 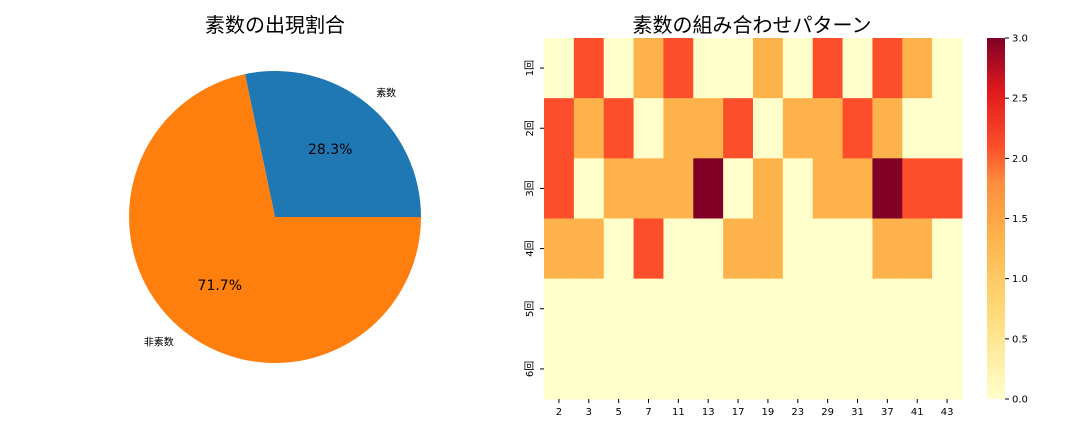 I want to click on y-tick-label: 4回, so click(x=530, y=248).